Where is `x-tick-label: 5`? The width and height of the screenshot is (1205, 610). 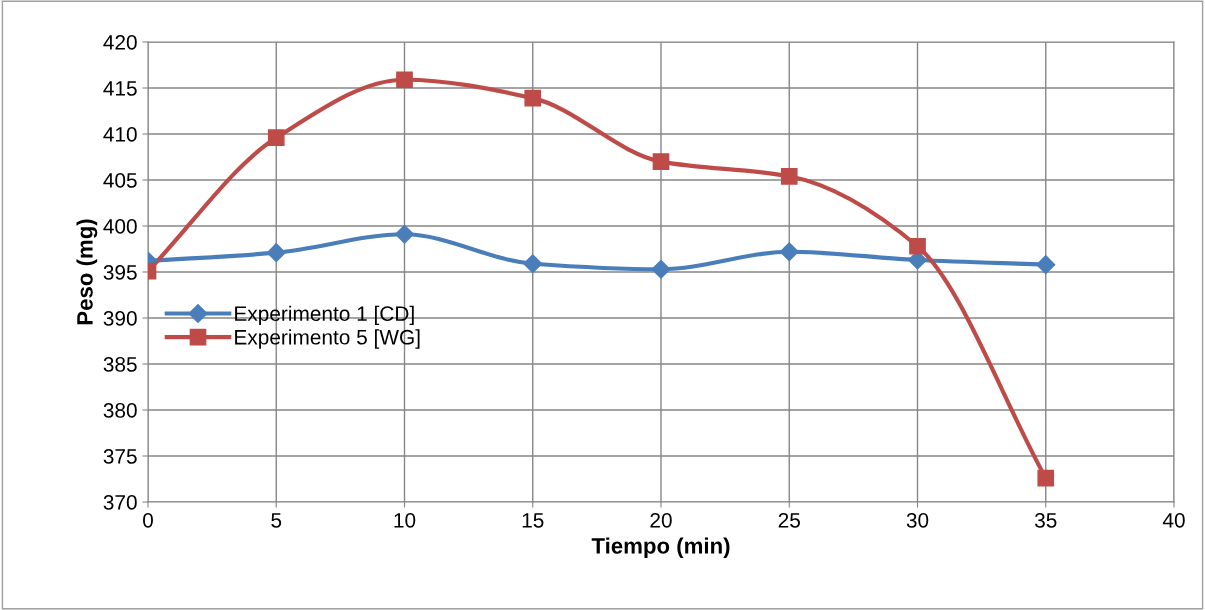
x-tick-label: 5 is located at coordinates (276, 520).